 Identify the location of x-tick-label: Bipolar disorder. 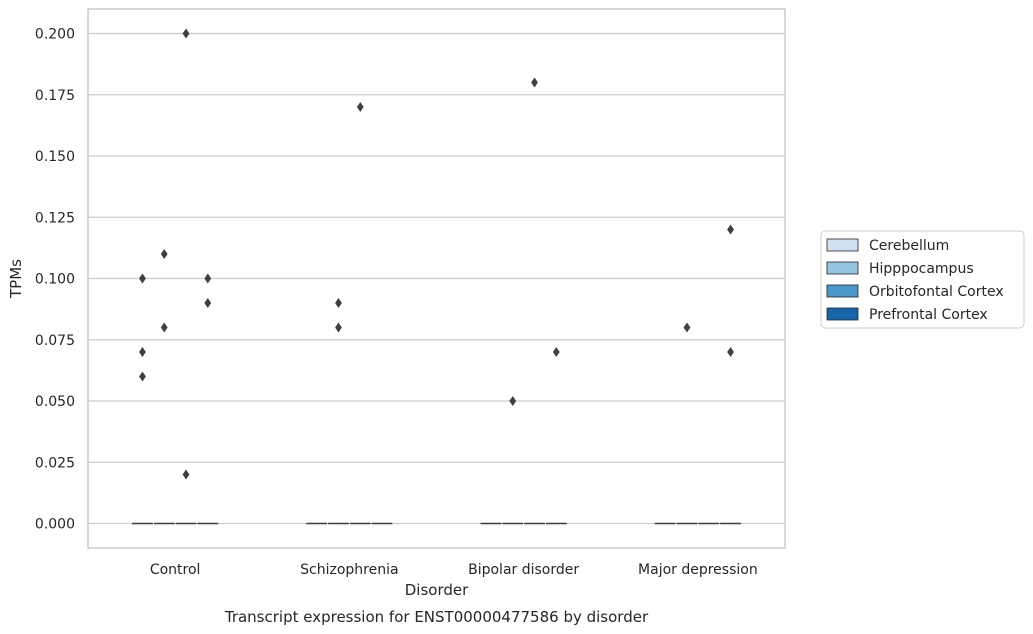
(523, 570).